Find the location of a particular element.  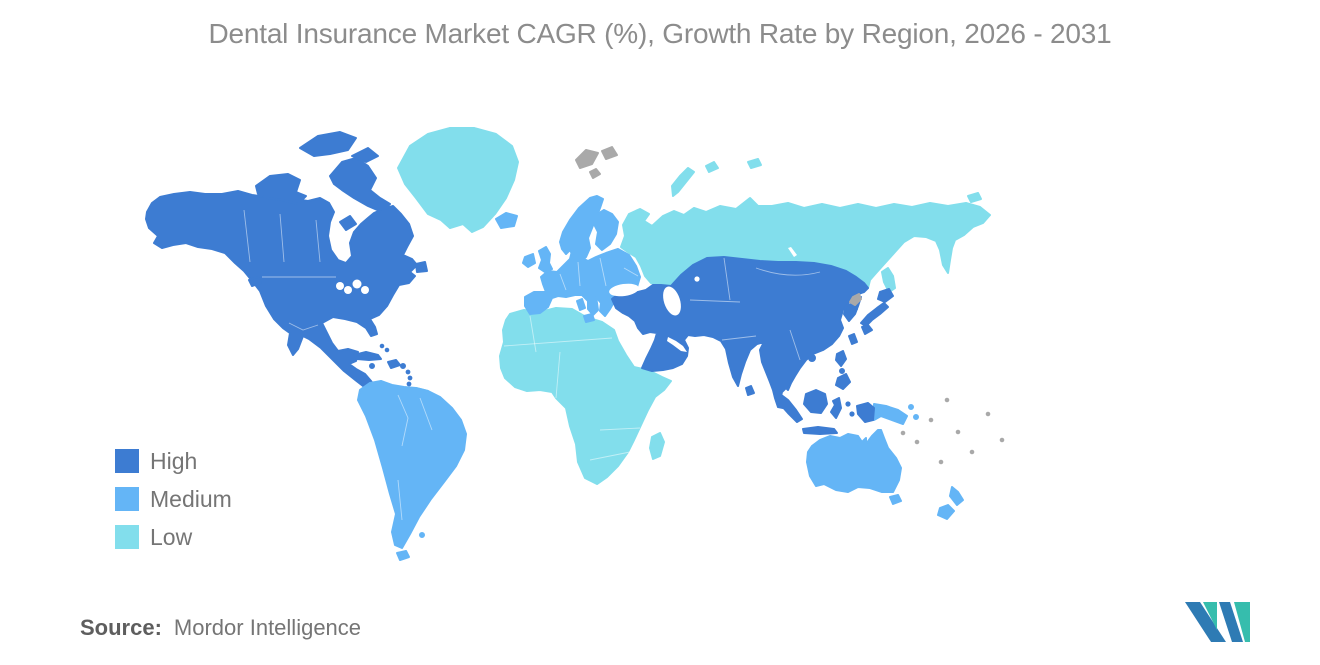

region-java is located at coordinates (820, 430).